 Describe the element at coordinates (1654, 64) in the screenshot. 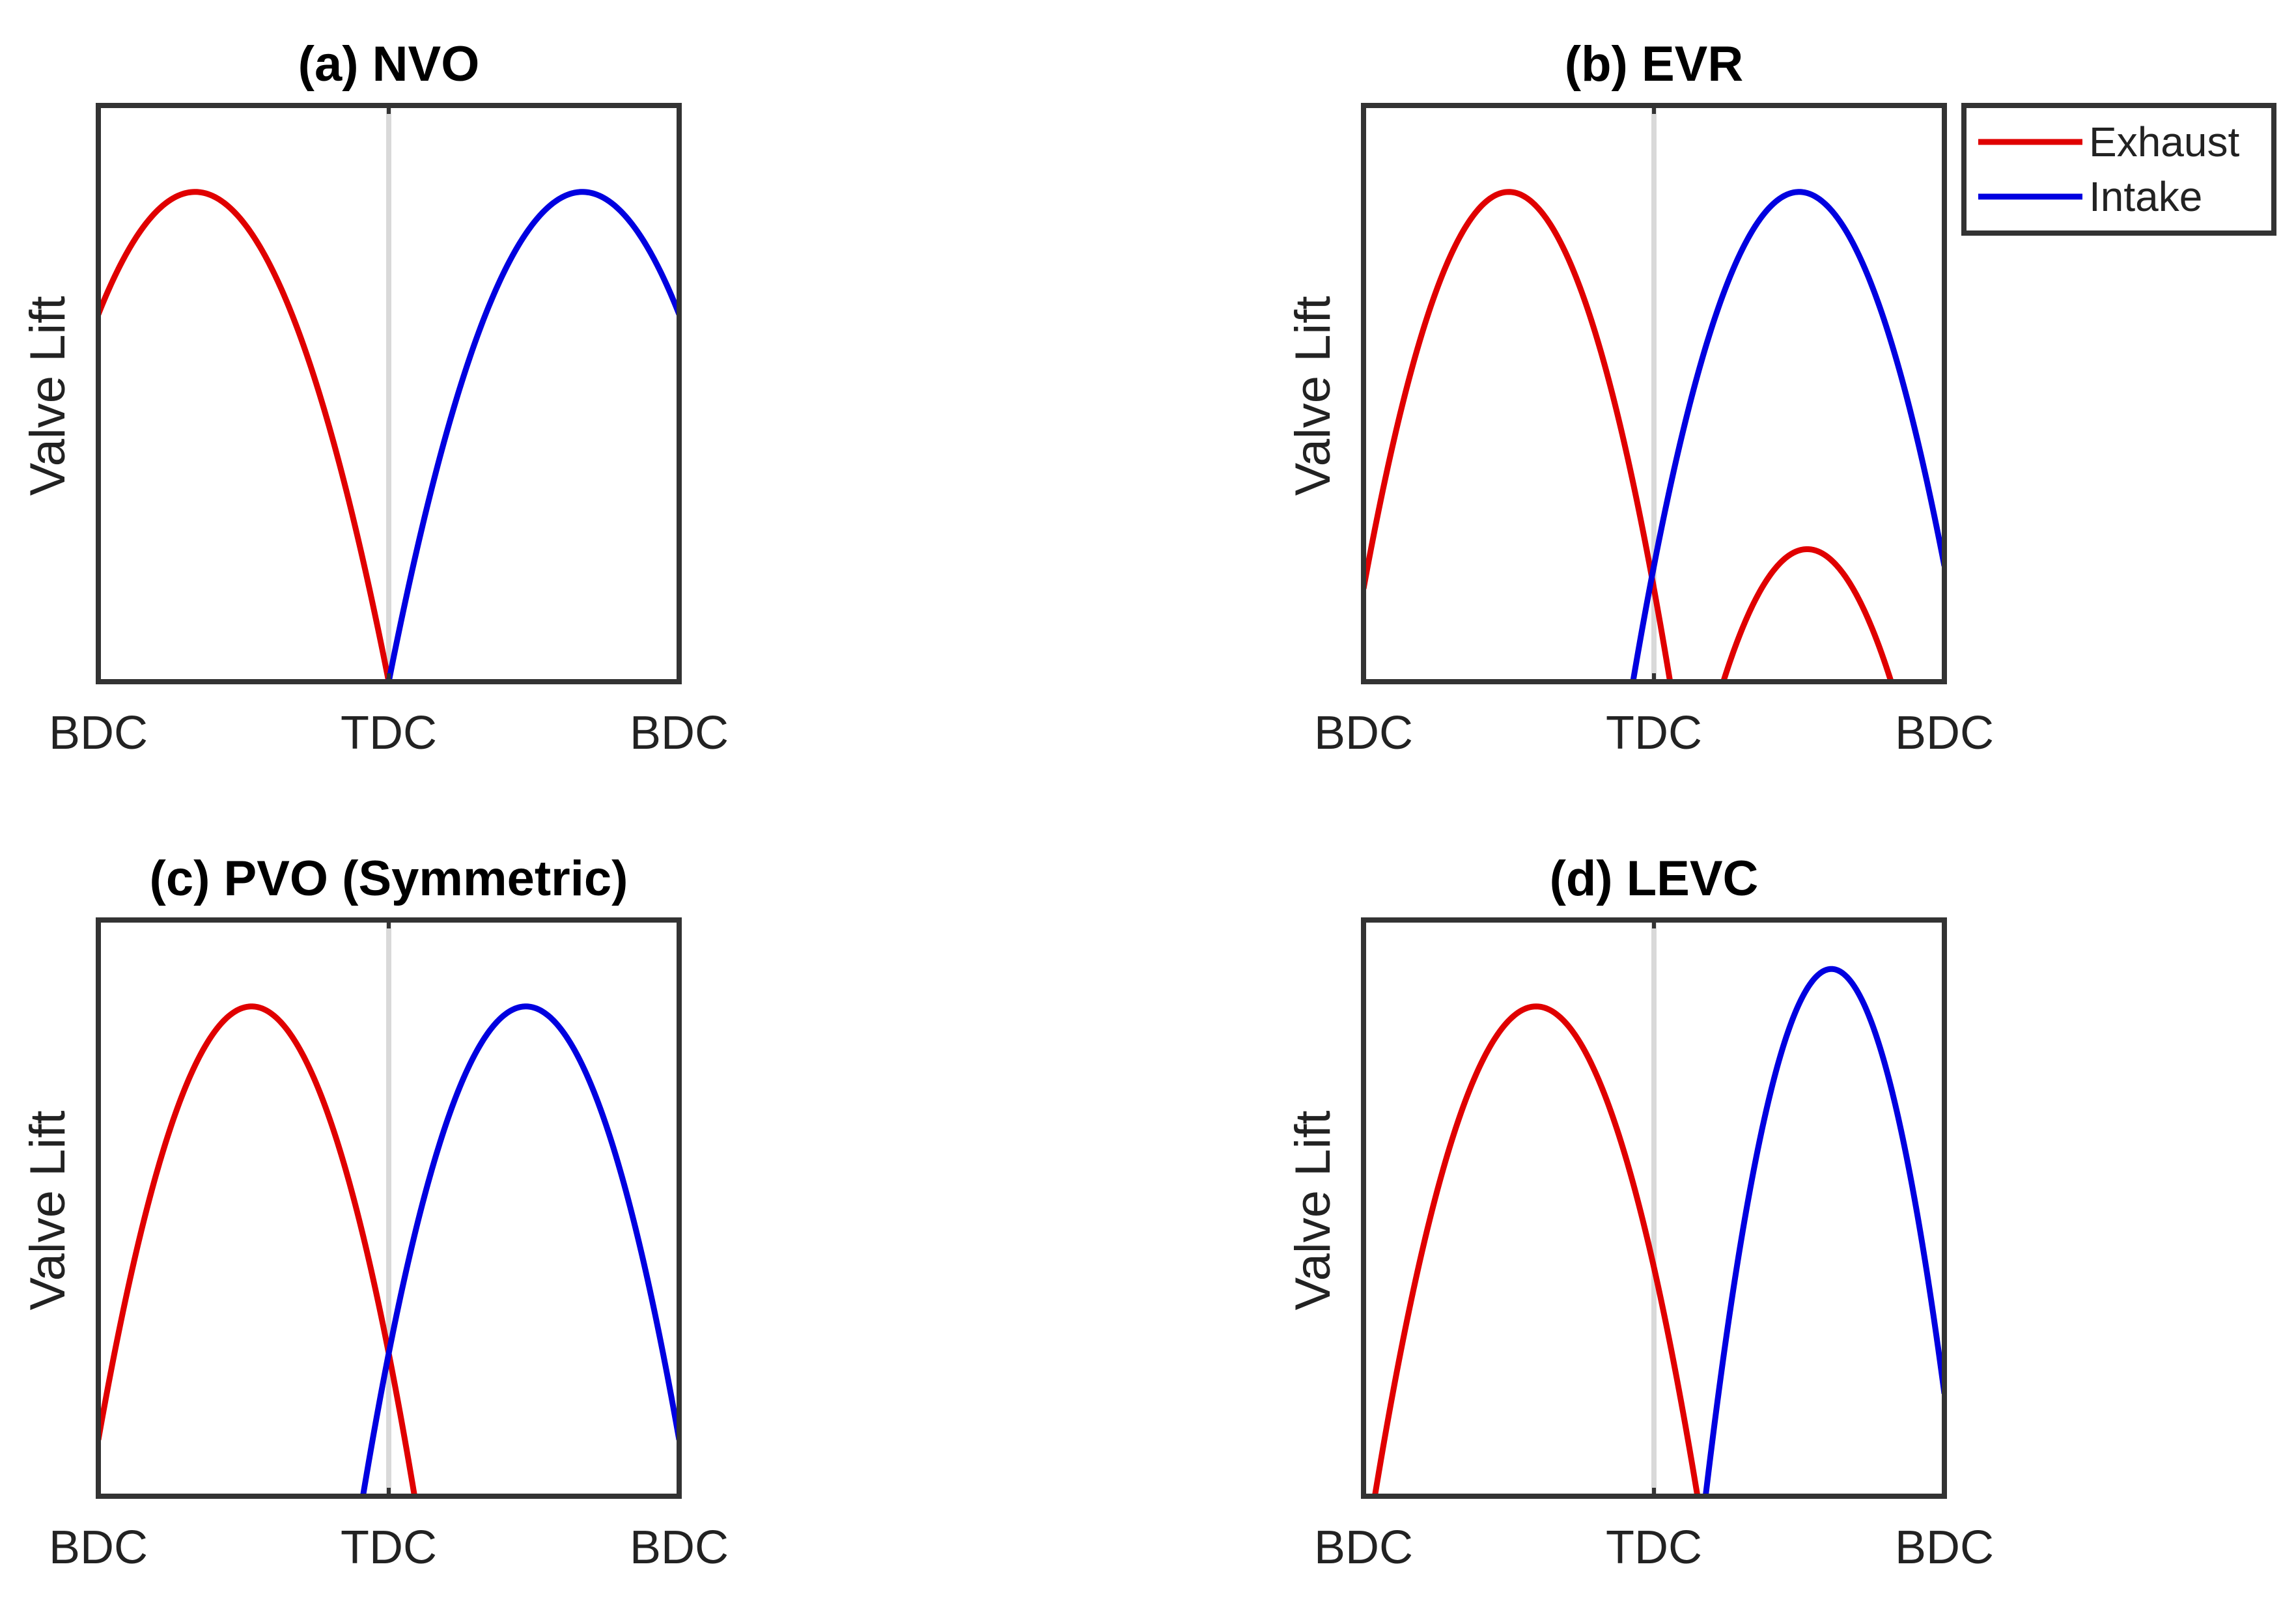

I see `panel-title: (b) EVR` at that location.